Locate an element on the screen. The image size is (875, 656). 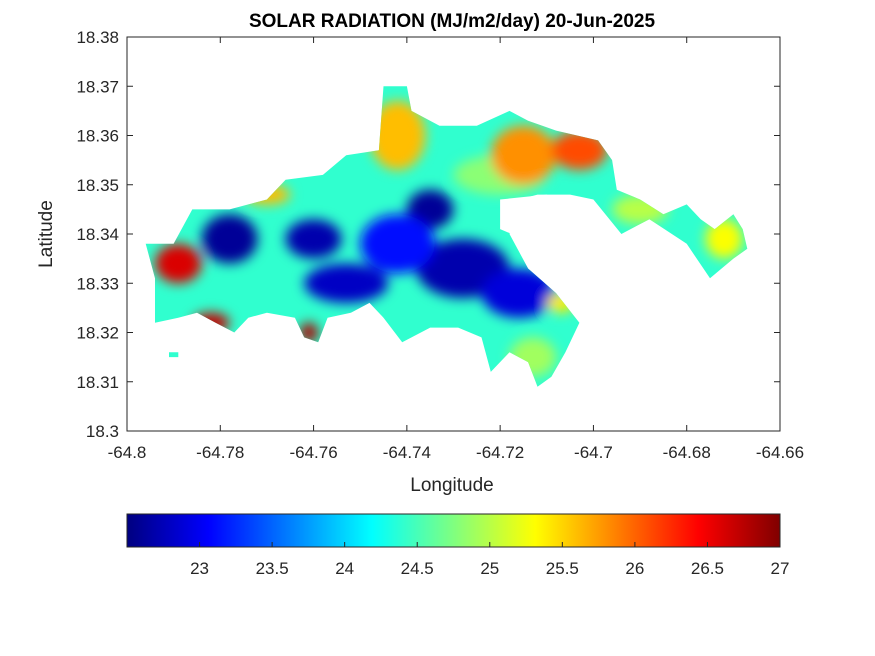
colorbar-tick-label: 25 is located at coordinates (489, 568).